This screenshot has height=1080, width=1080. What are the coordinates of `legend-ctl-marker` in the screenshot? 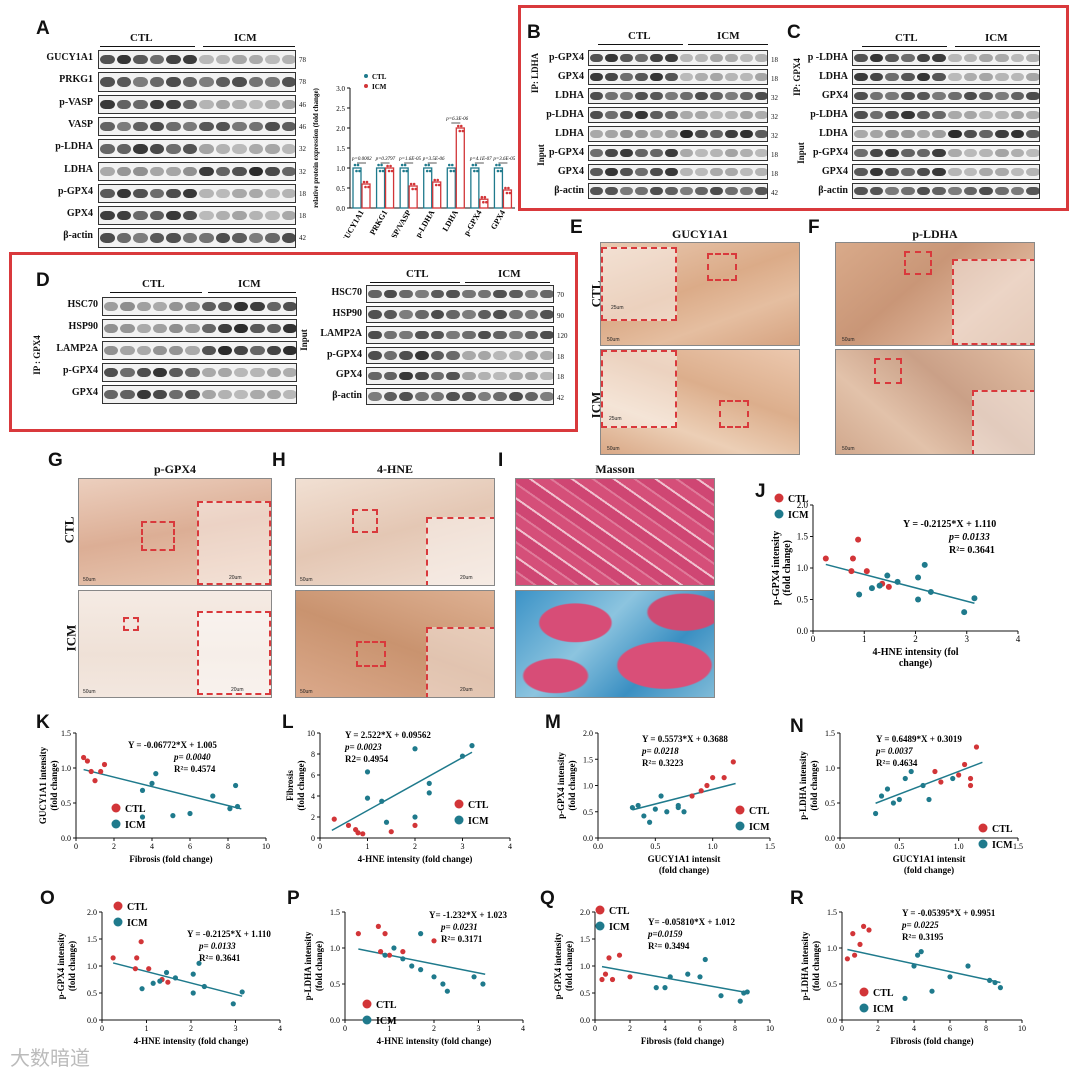 It's located at (116, 808).